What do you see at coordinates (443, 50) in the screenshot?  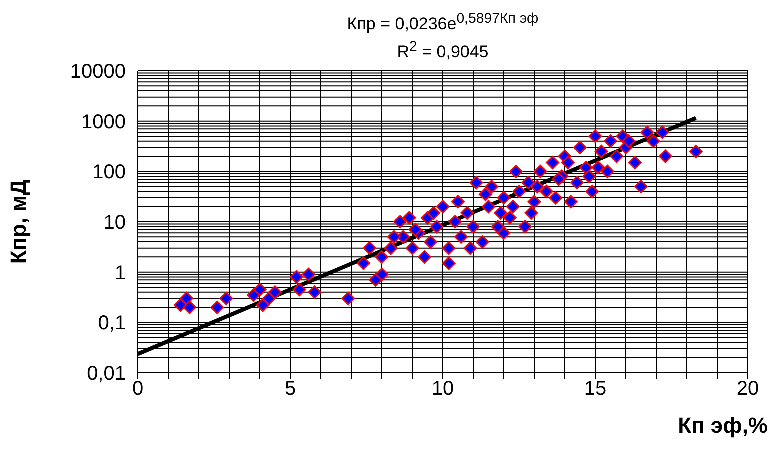 I see `chart-subtitle: R$^{2}$ = 0,9045` at bounding box center [443, 50].